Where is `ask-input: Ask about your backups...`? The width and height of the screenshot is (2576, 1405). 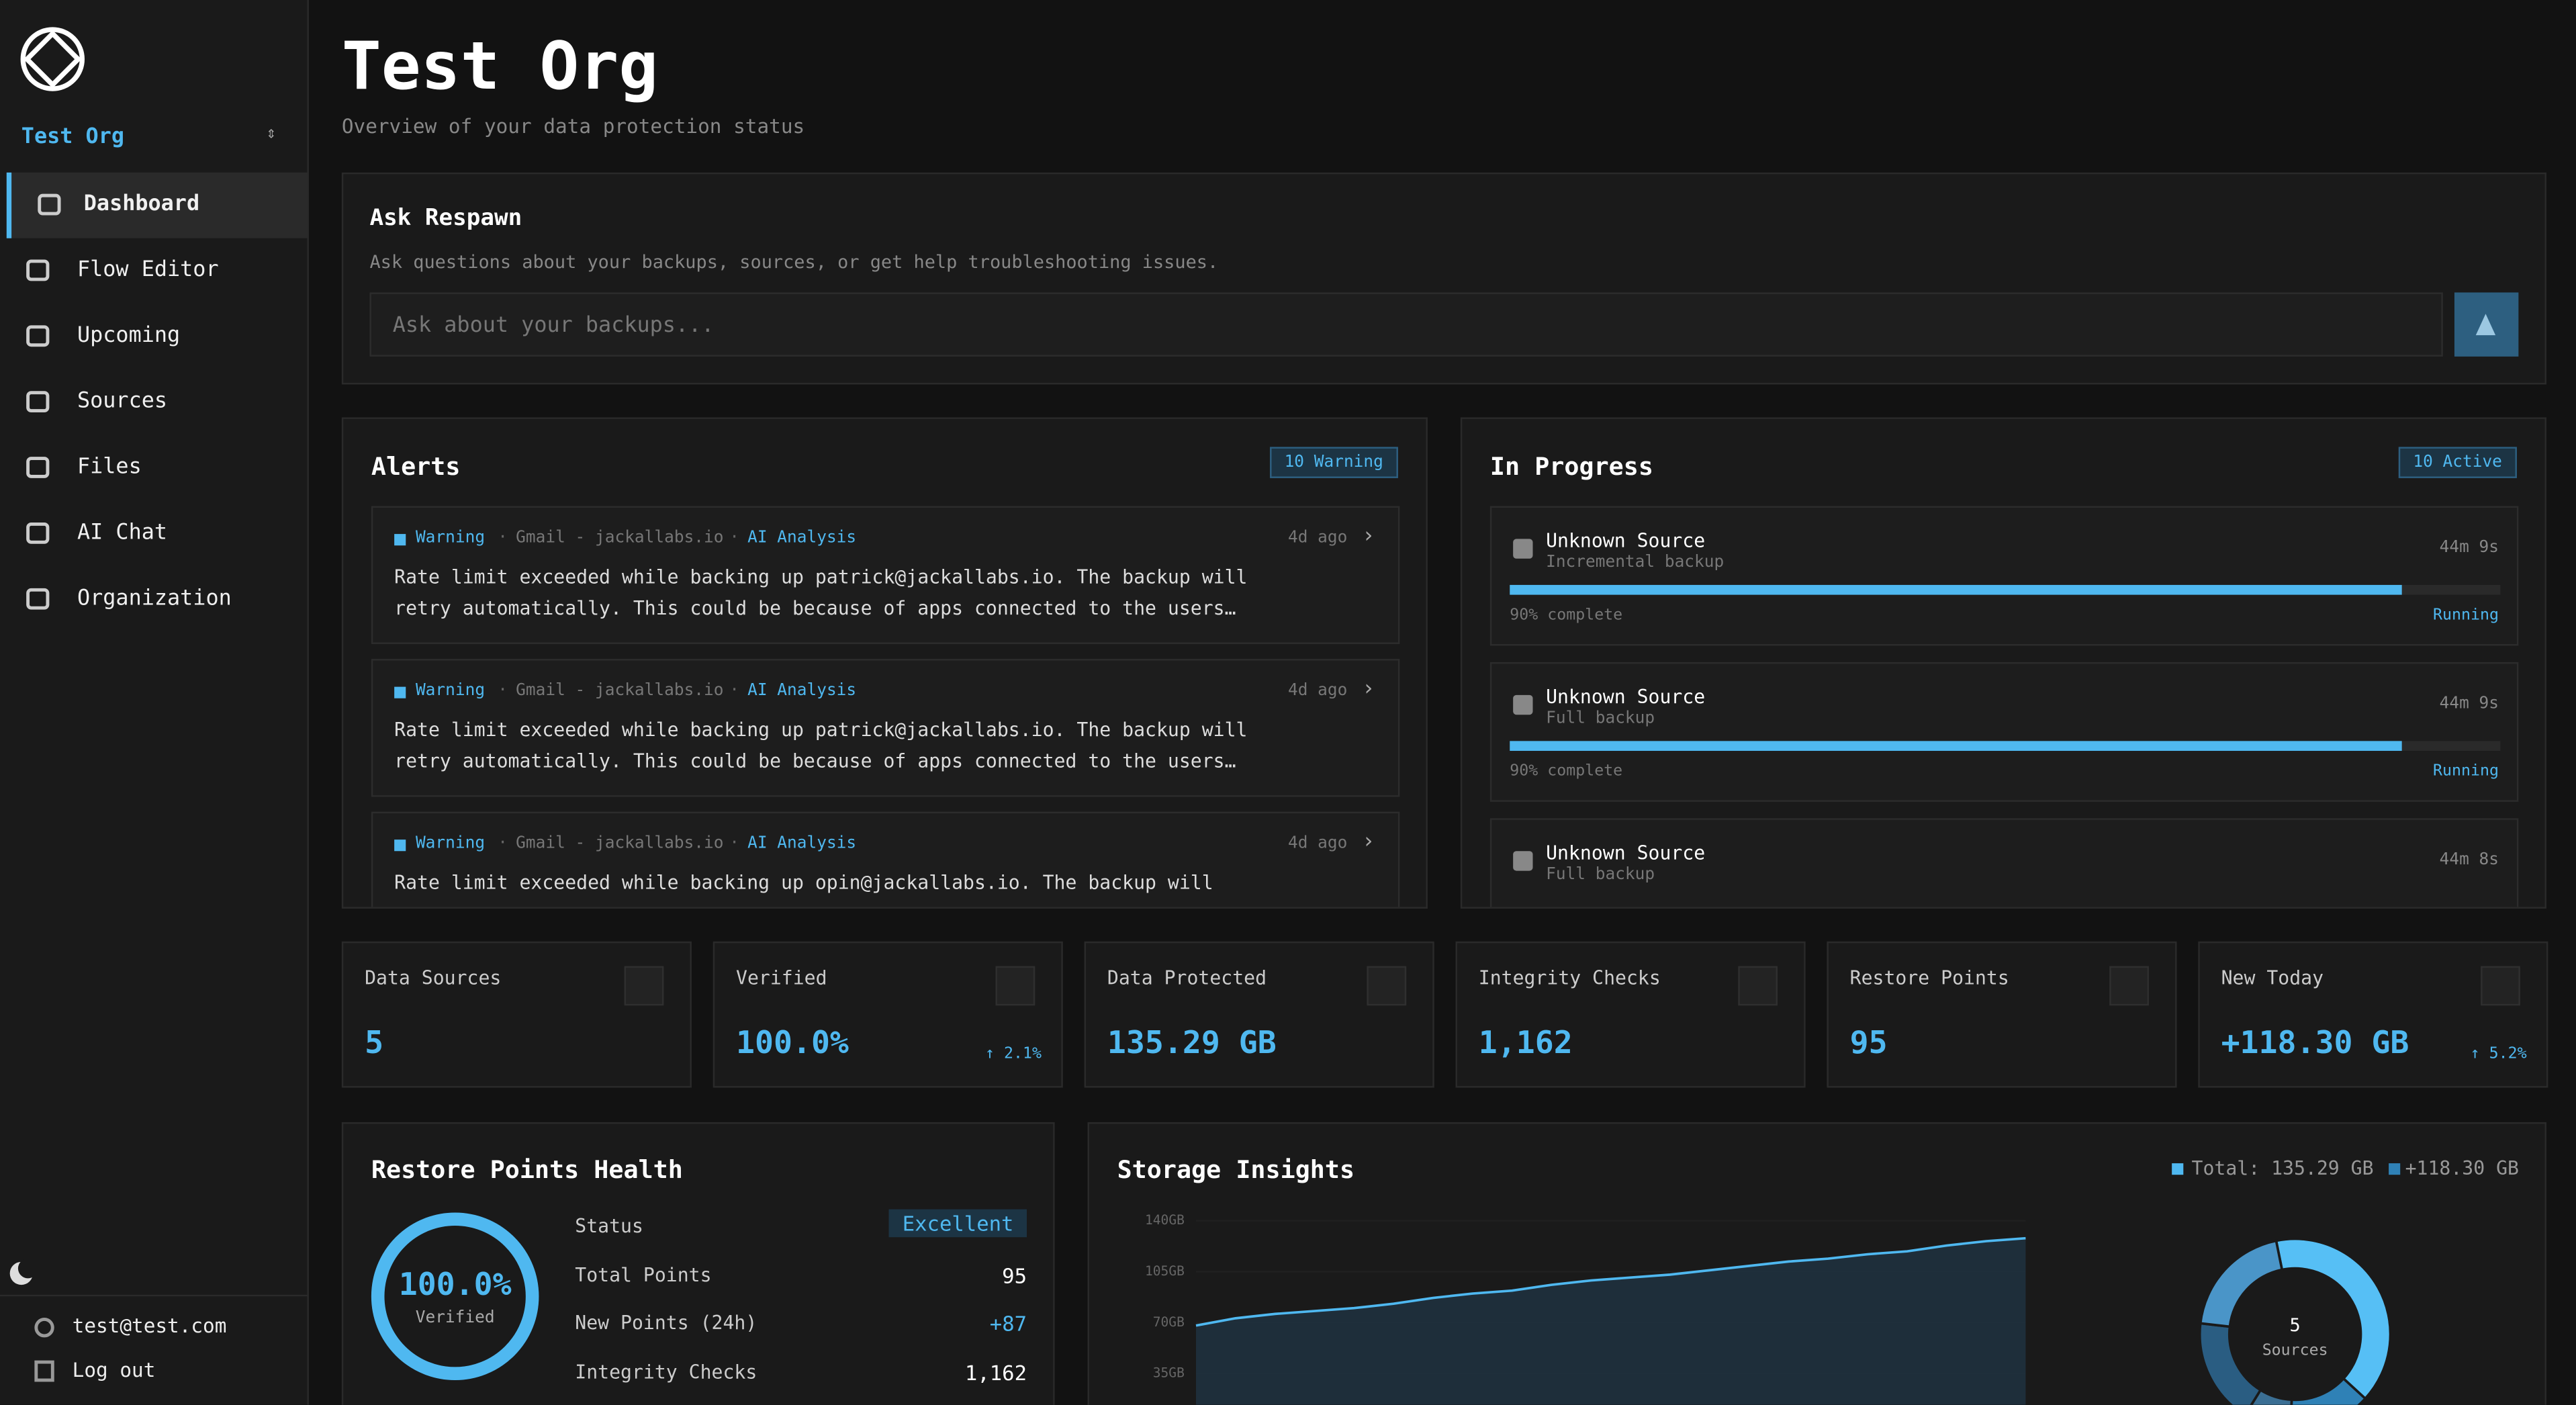 ask-input: Ask about your backups... is located at coordinates (1406, 324).